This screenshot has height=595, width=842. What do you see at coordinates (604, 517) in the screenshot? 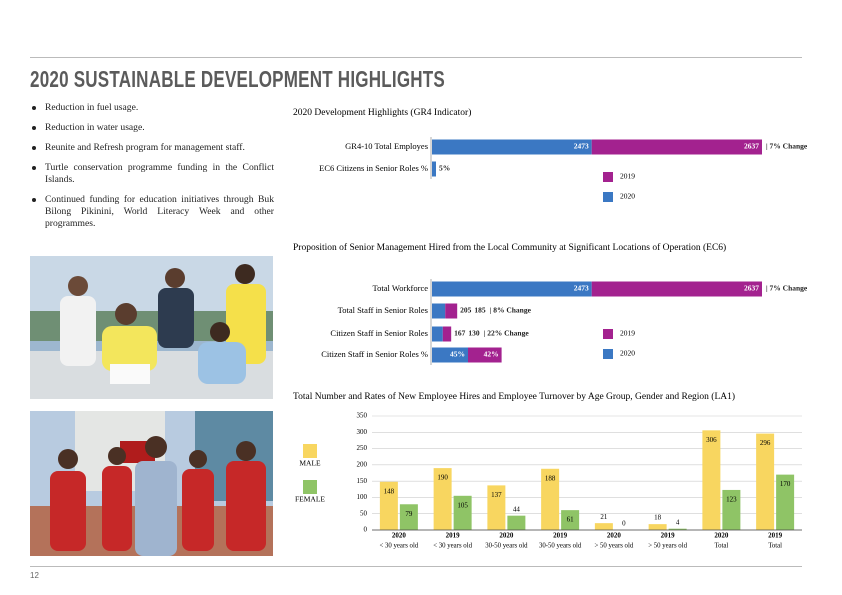
I see `value-label: 21` at bounding box center [604, 517].